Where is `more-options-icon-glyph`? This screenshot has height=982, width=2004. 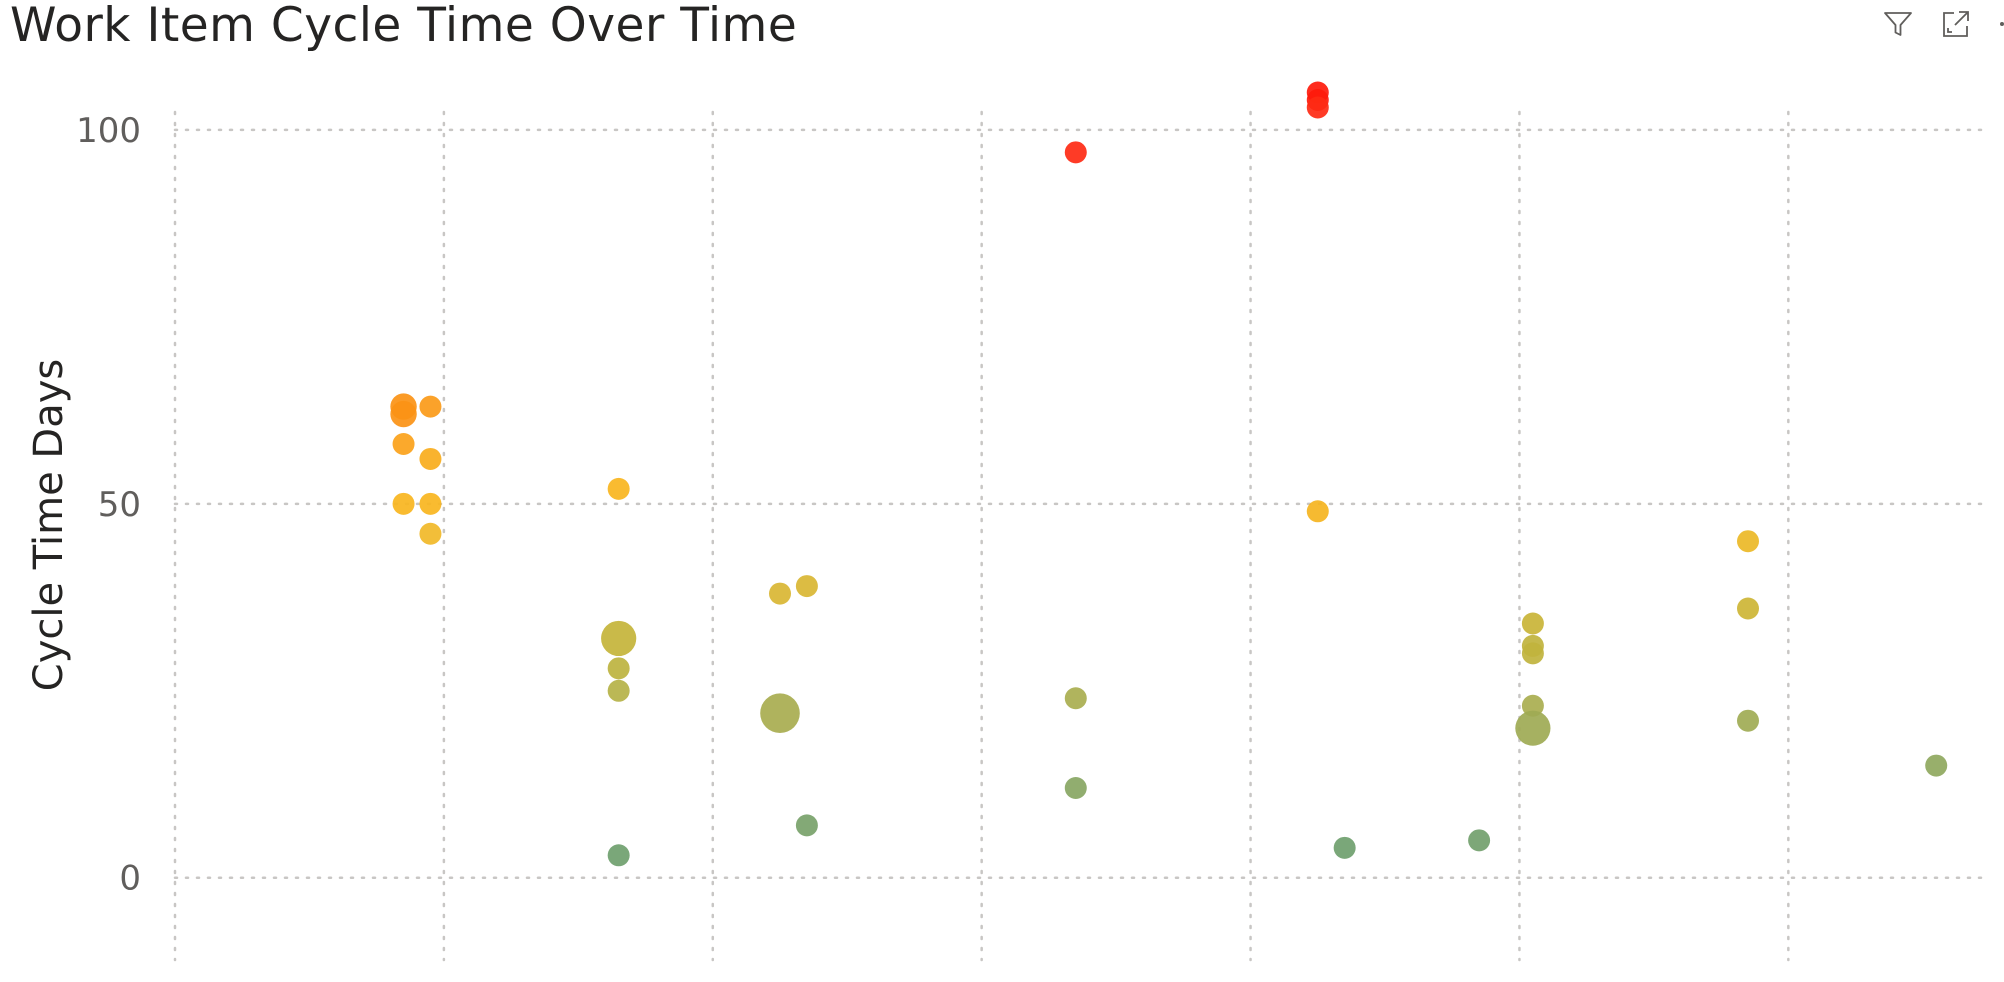
more-options-icon-glyph is located at coordinates (2002, 24).